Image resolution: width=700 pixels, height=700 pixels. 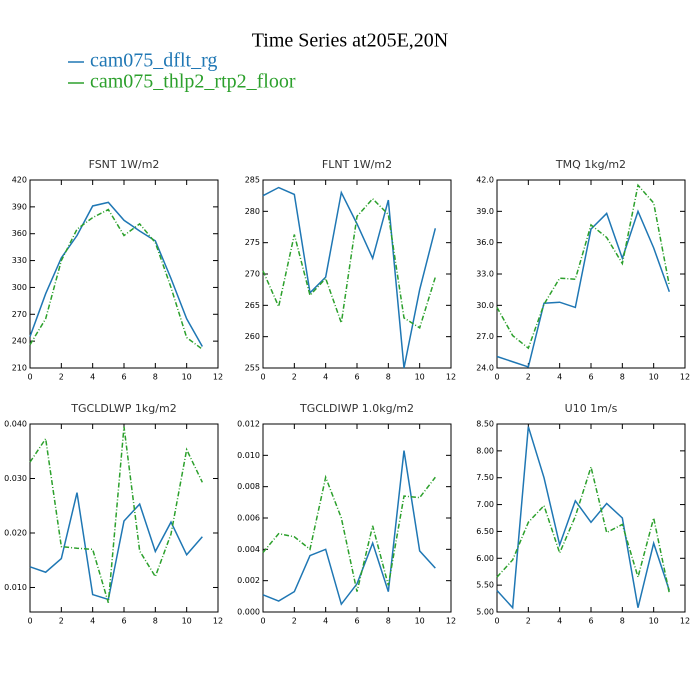 What do you see at coordinates (485, 558) in the screenshot?
I see `y-tick-label: 6.00` at bounding box center [485, 558].